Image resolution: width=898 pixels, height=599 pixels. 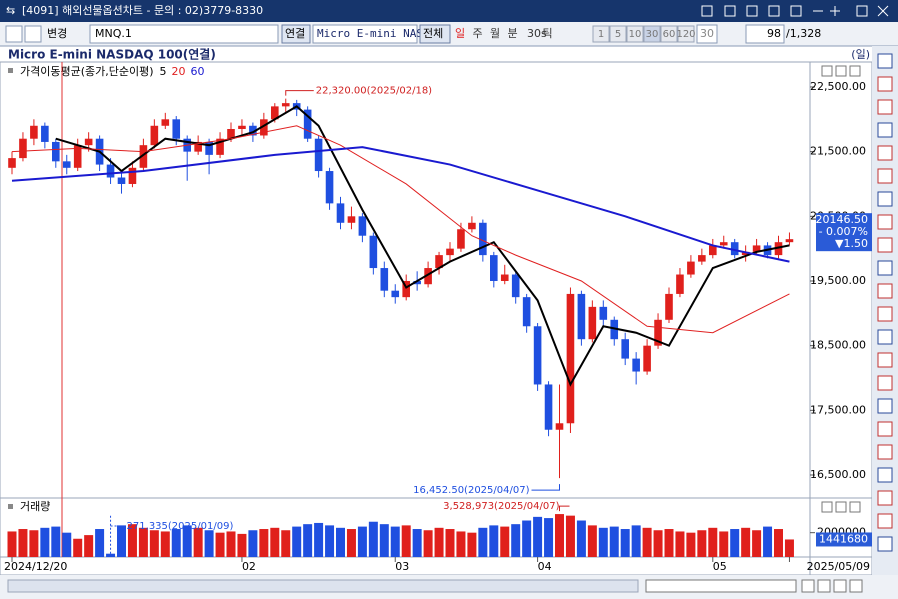 I want to click on scroll-range, so click(x=721, y=586).